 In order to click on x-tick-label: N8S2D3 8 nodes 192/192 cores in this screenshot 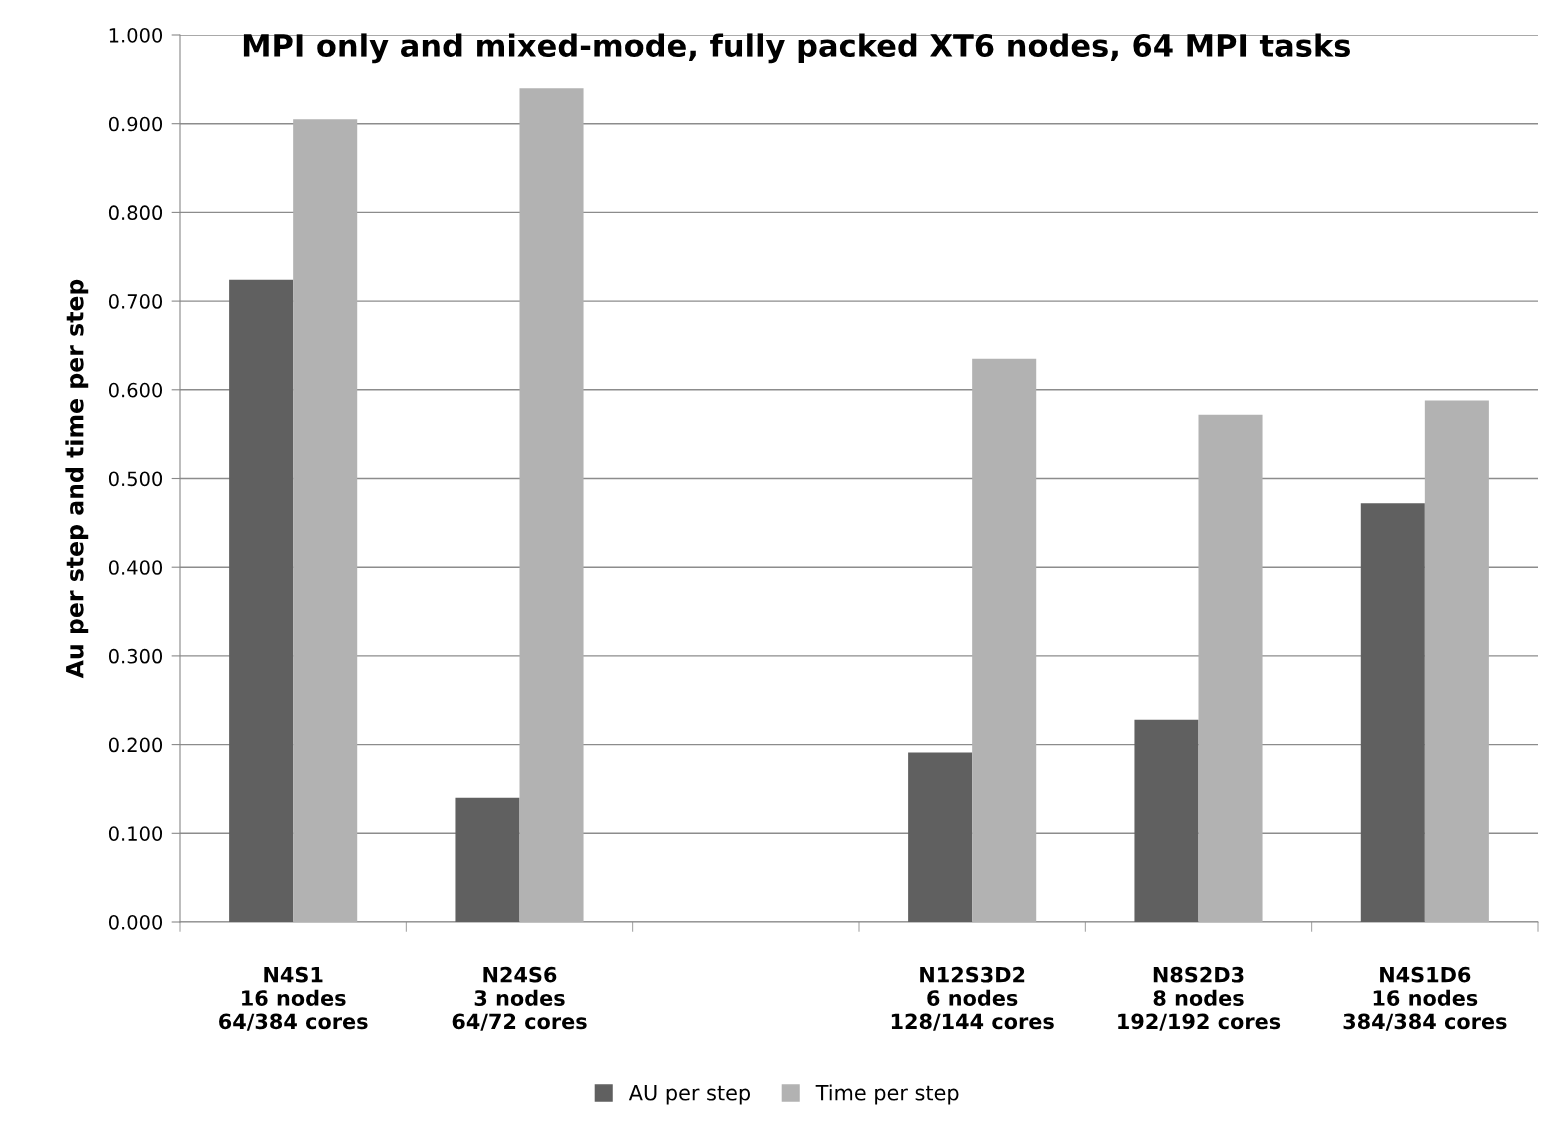, I will do `click(1199, 998)`.